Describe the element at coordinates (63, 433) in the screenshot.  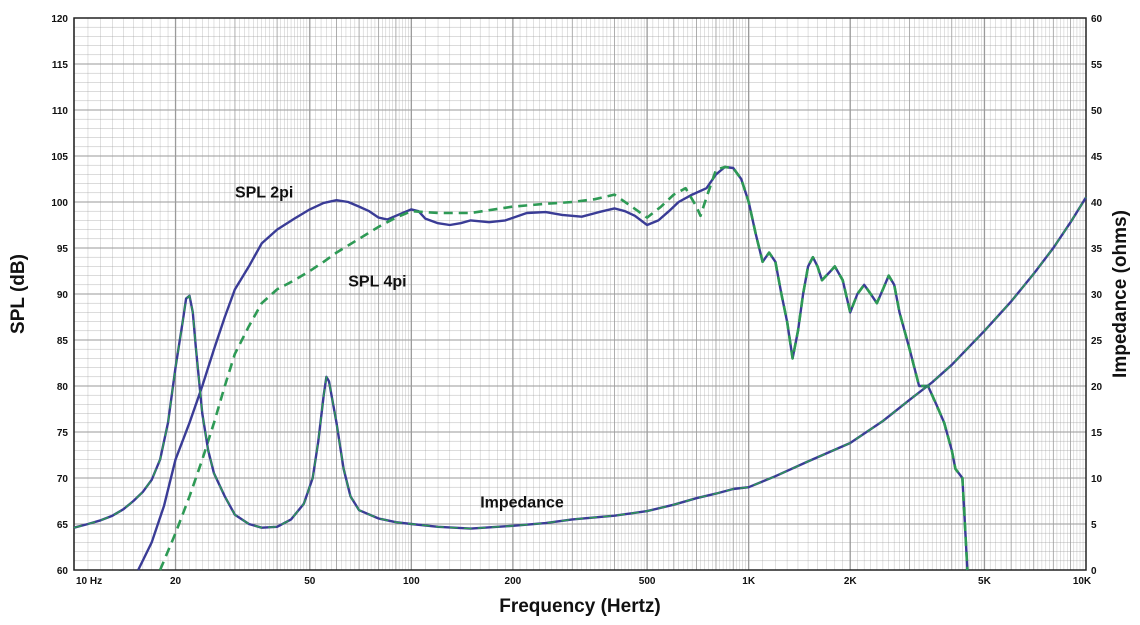
I see `y-tick-label: 75` at that location.